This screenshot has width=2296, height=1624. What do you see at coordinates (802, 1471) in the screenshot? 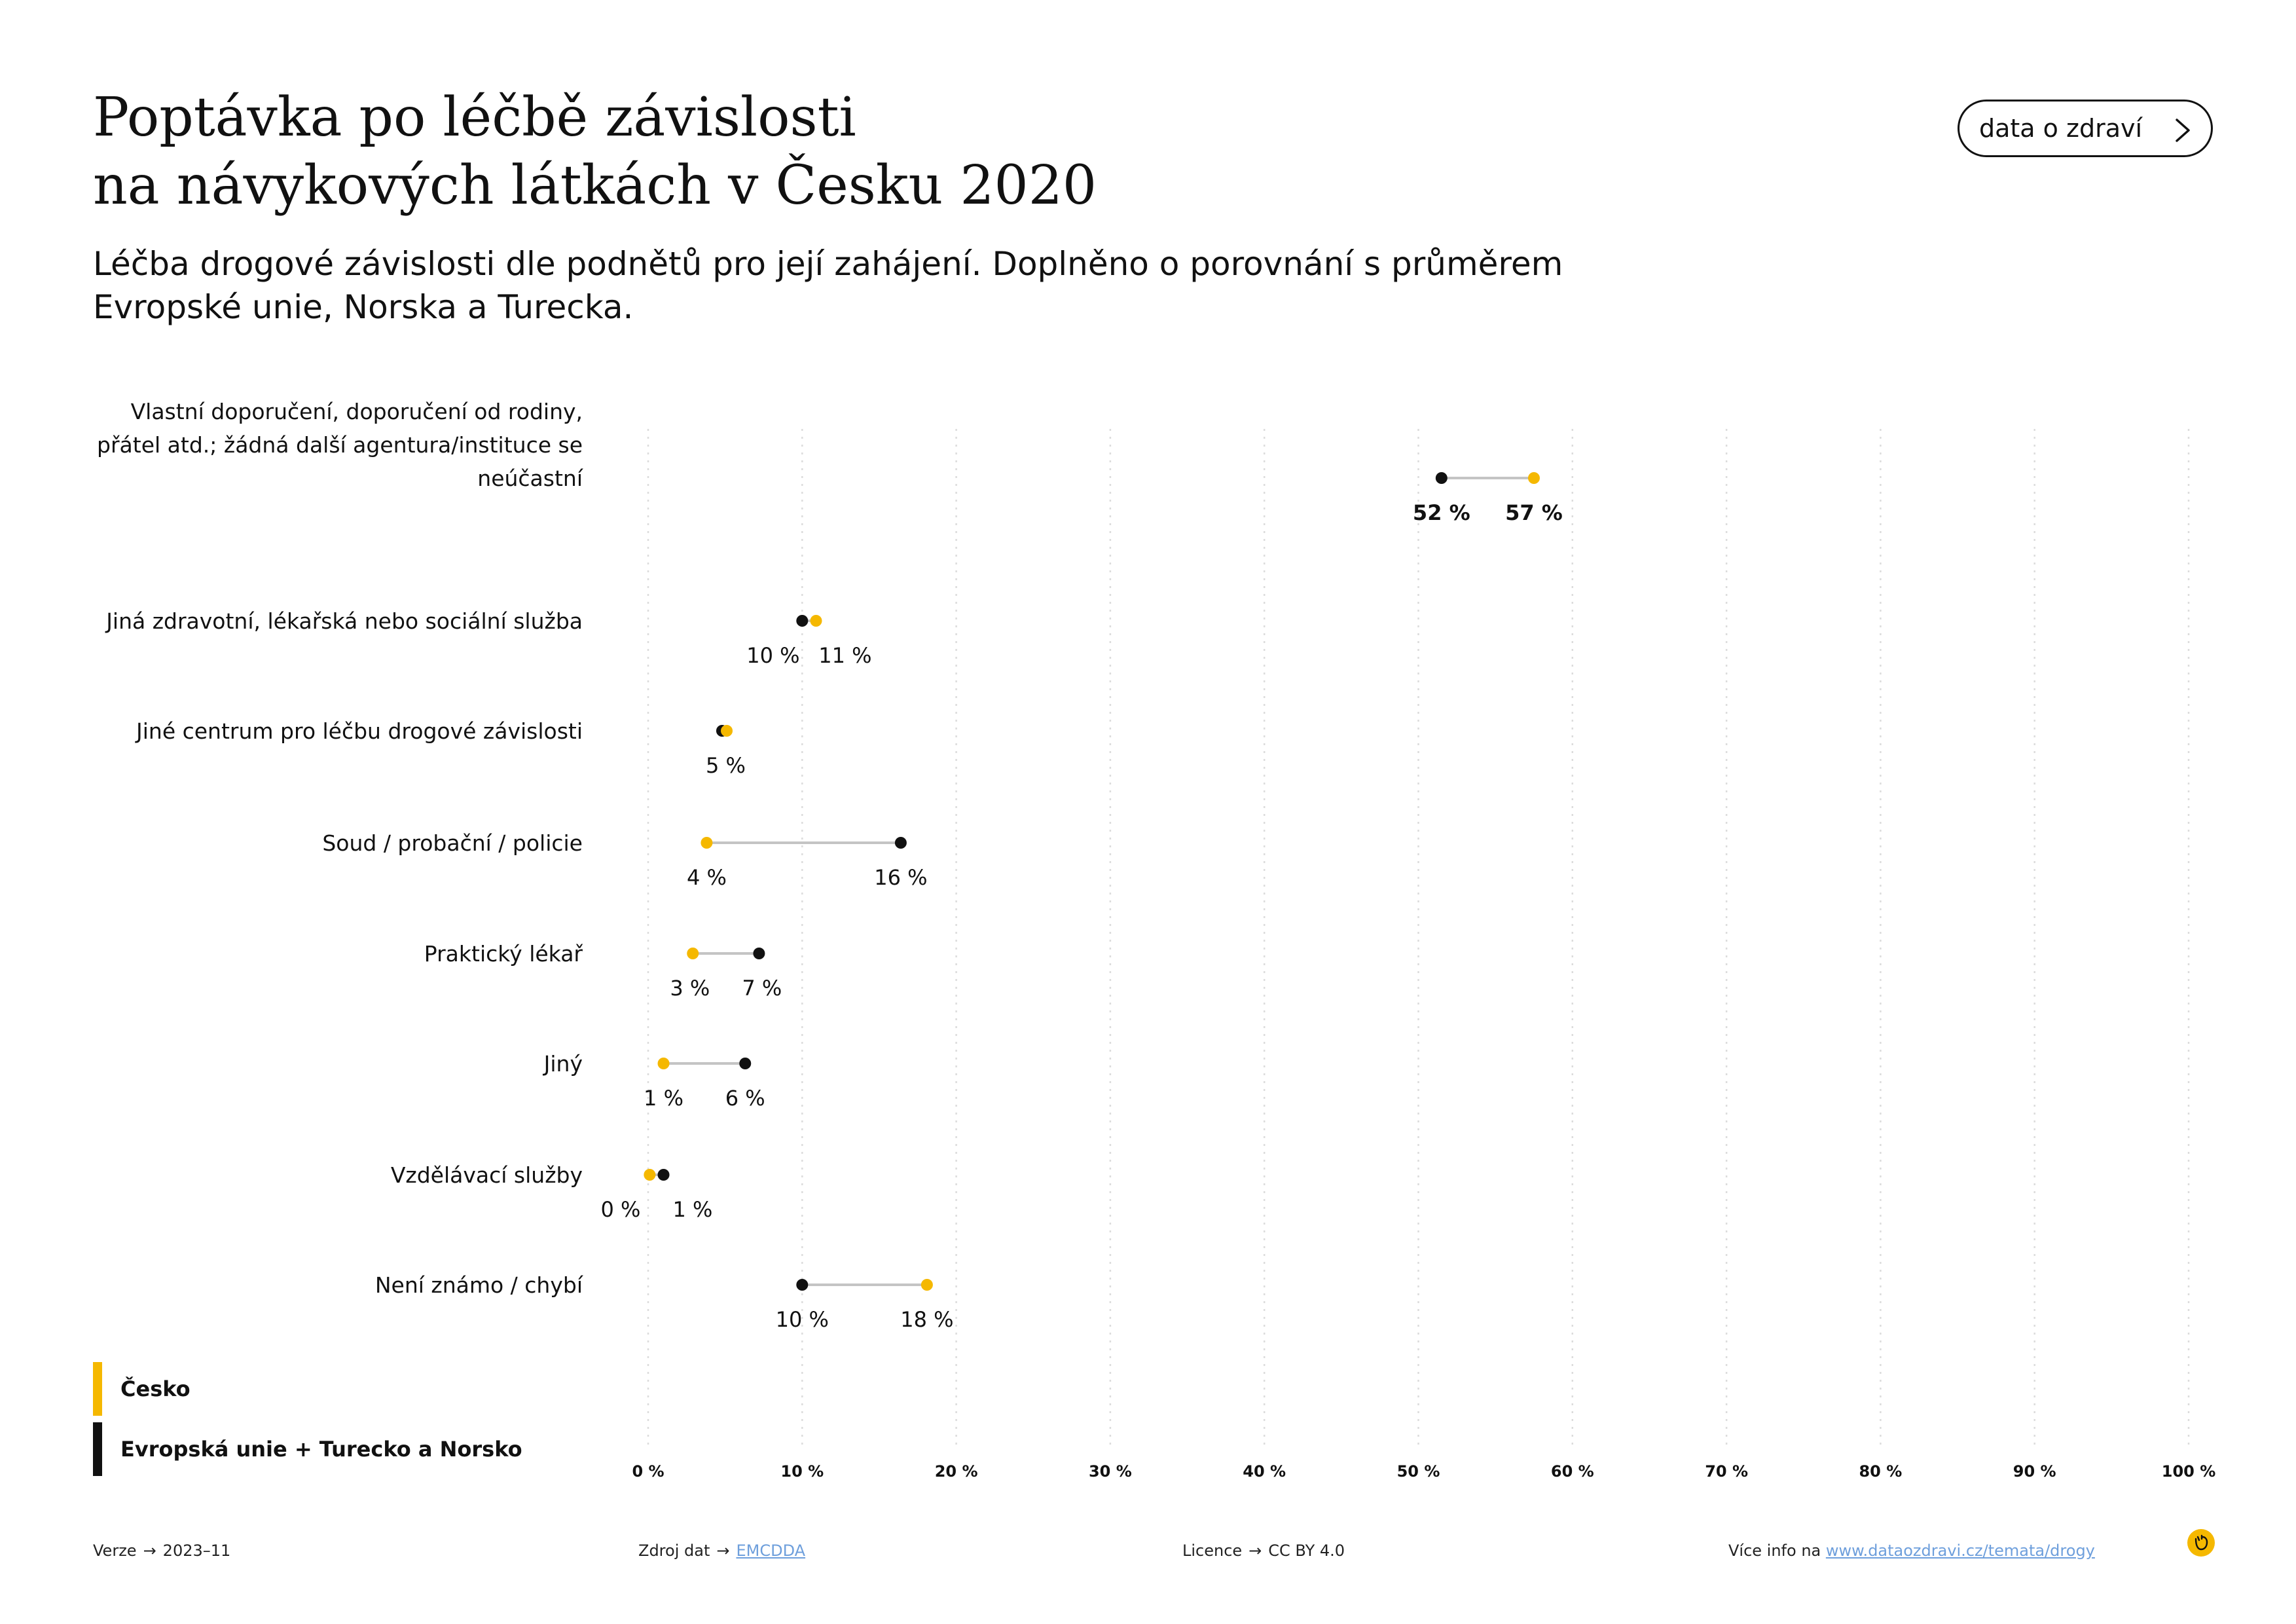
I see `x-tick-label: 10 %` at bounding box center [802, 1471].